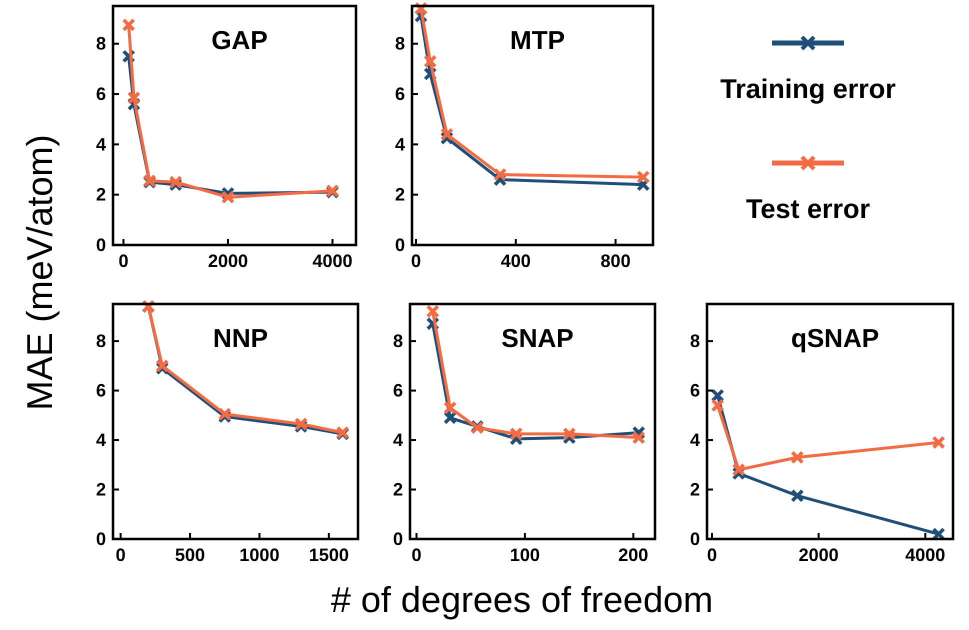 Image resolution: width=969 pixels, height=630 pixels. I want to click on x-axis-title: # of degrees of freedom, so click(522, 599).